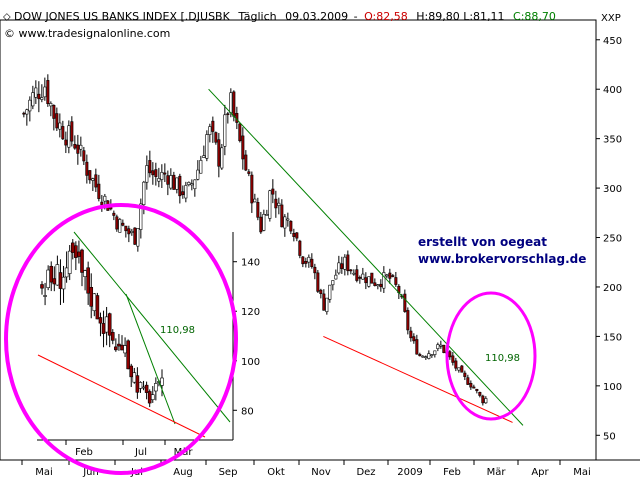 Image resolution: width=640 pixels, height=480 pixels. What do you see at coordinates (102, 323) in the screenshot?
I see `candles-inset` at bounding box center [102, 323].